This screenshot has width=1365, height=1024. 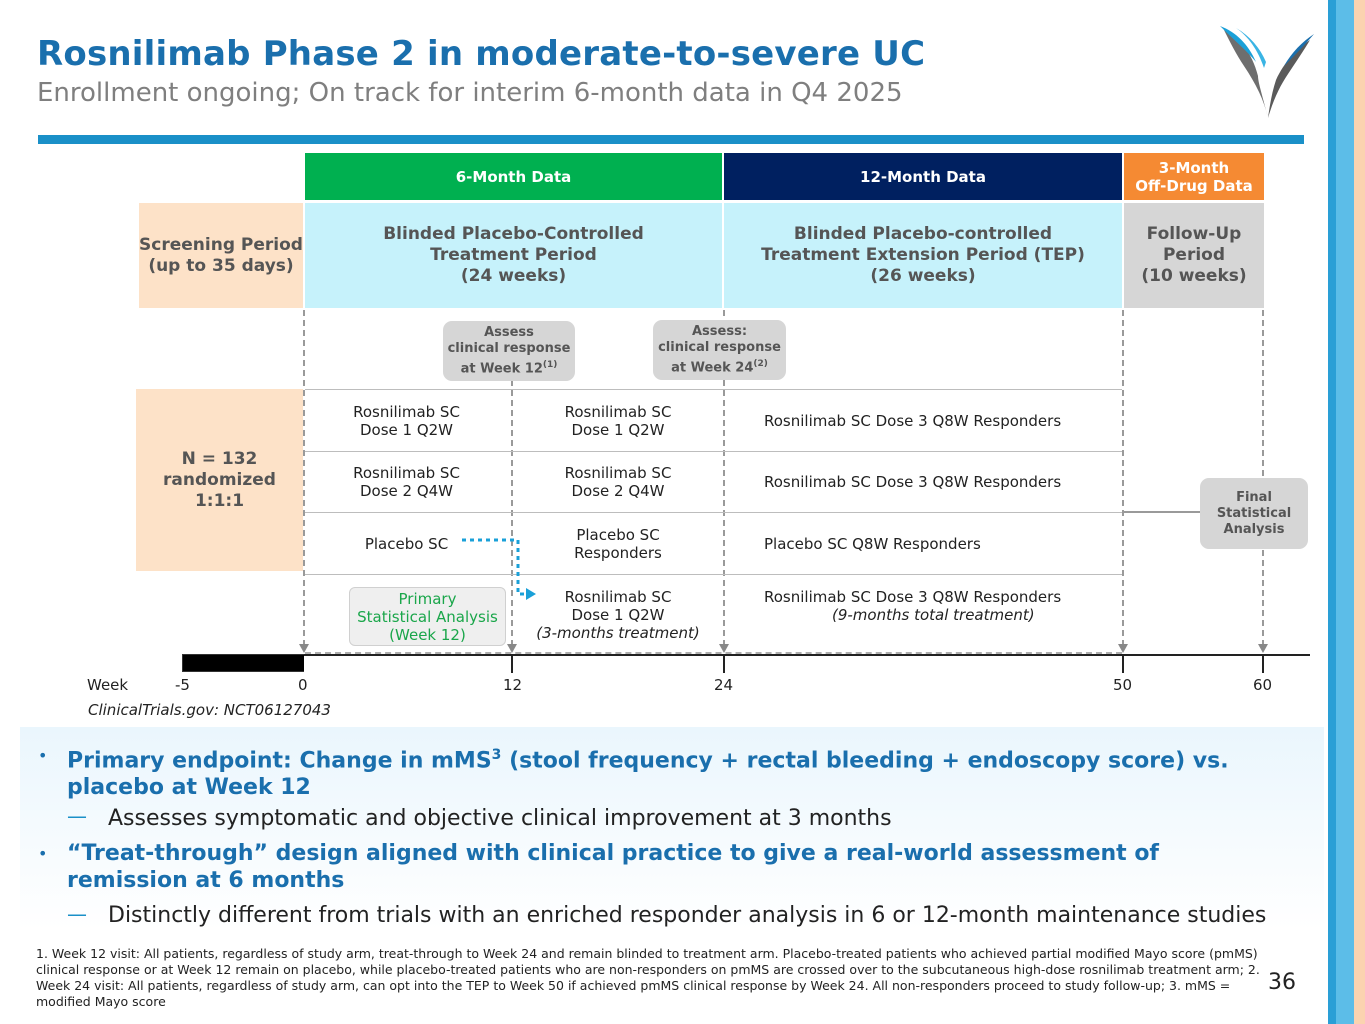 What do you see at coordinates (618, 429) in the screenshot?
I see `arm-1-b-line2: Dose 1 Q2W` at bounding box center [618, 429].